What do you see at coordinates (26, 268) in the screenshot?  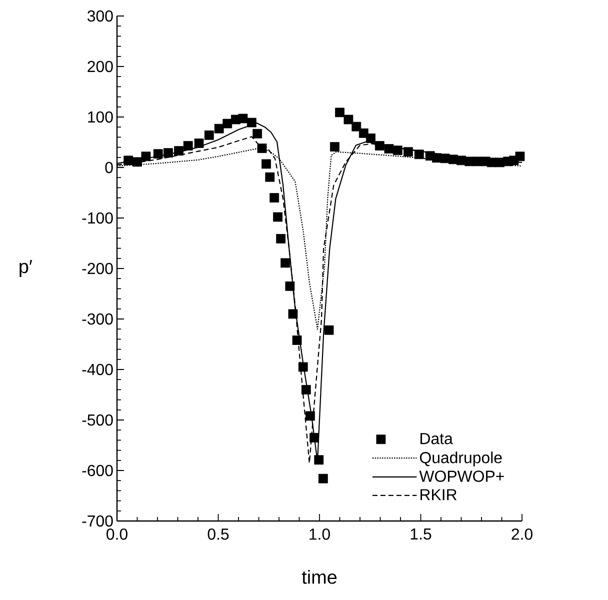 I see `y-axis-title: p′` at bounding box center [26, 268].